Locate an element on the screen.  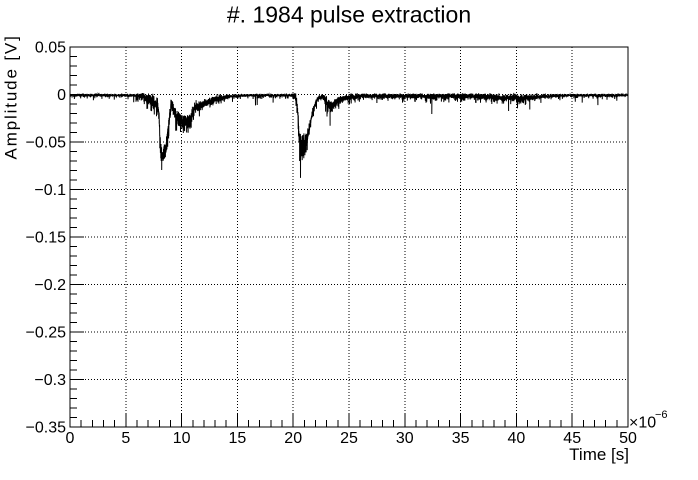
svg-text: #. 1984 pulse extraction is located at coordinates (349, 15).